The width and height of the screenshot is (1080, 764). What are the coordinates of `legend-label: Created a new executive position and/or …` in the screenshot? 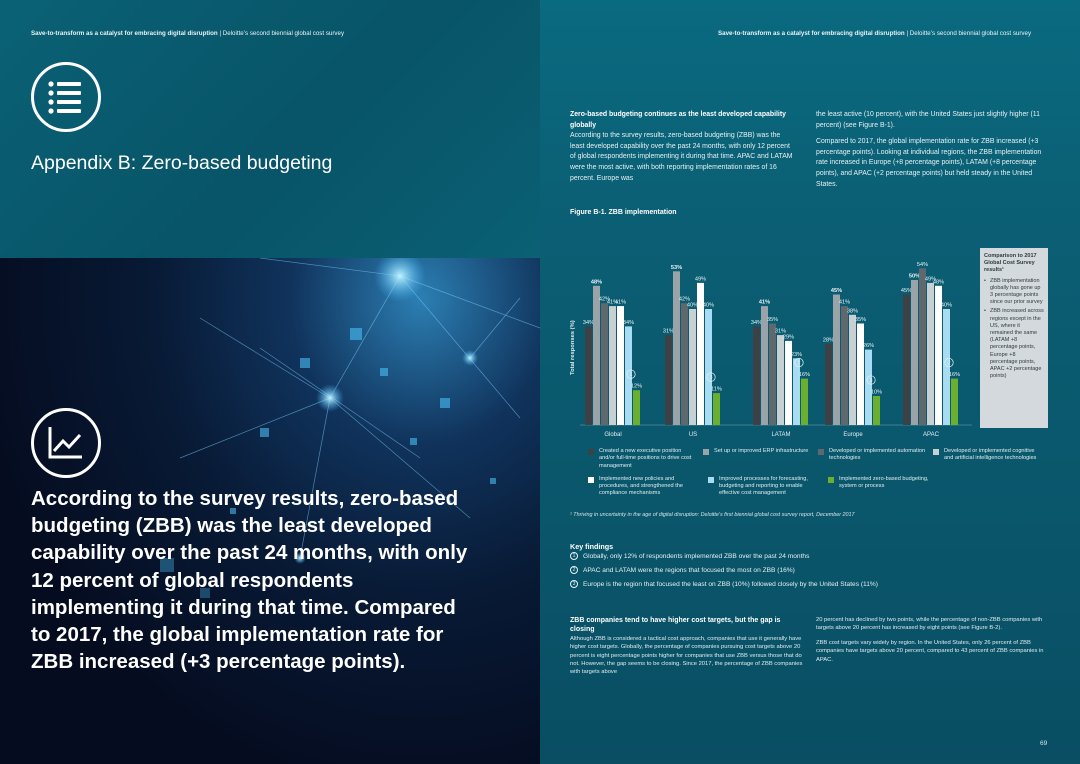 It's located at (645, 458).